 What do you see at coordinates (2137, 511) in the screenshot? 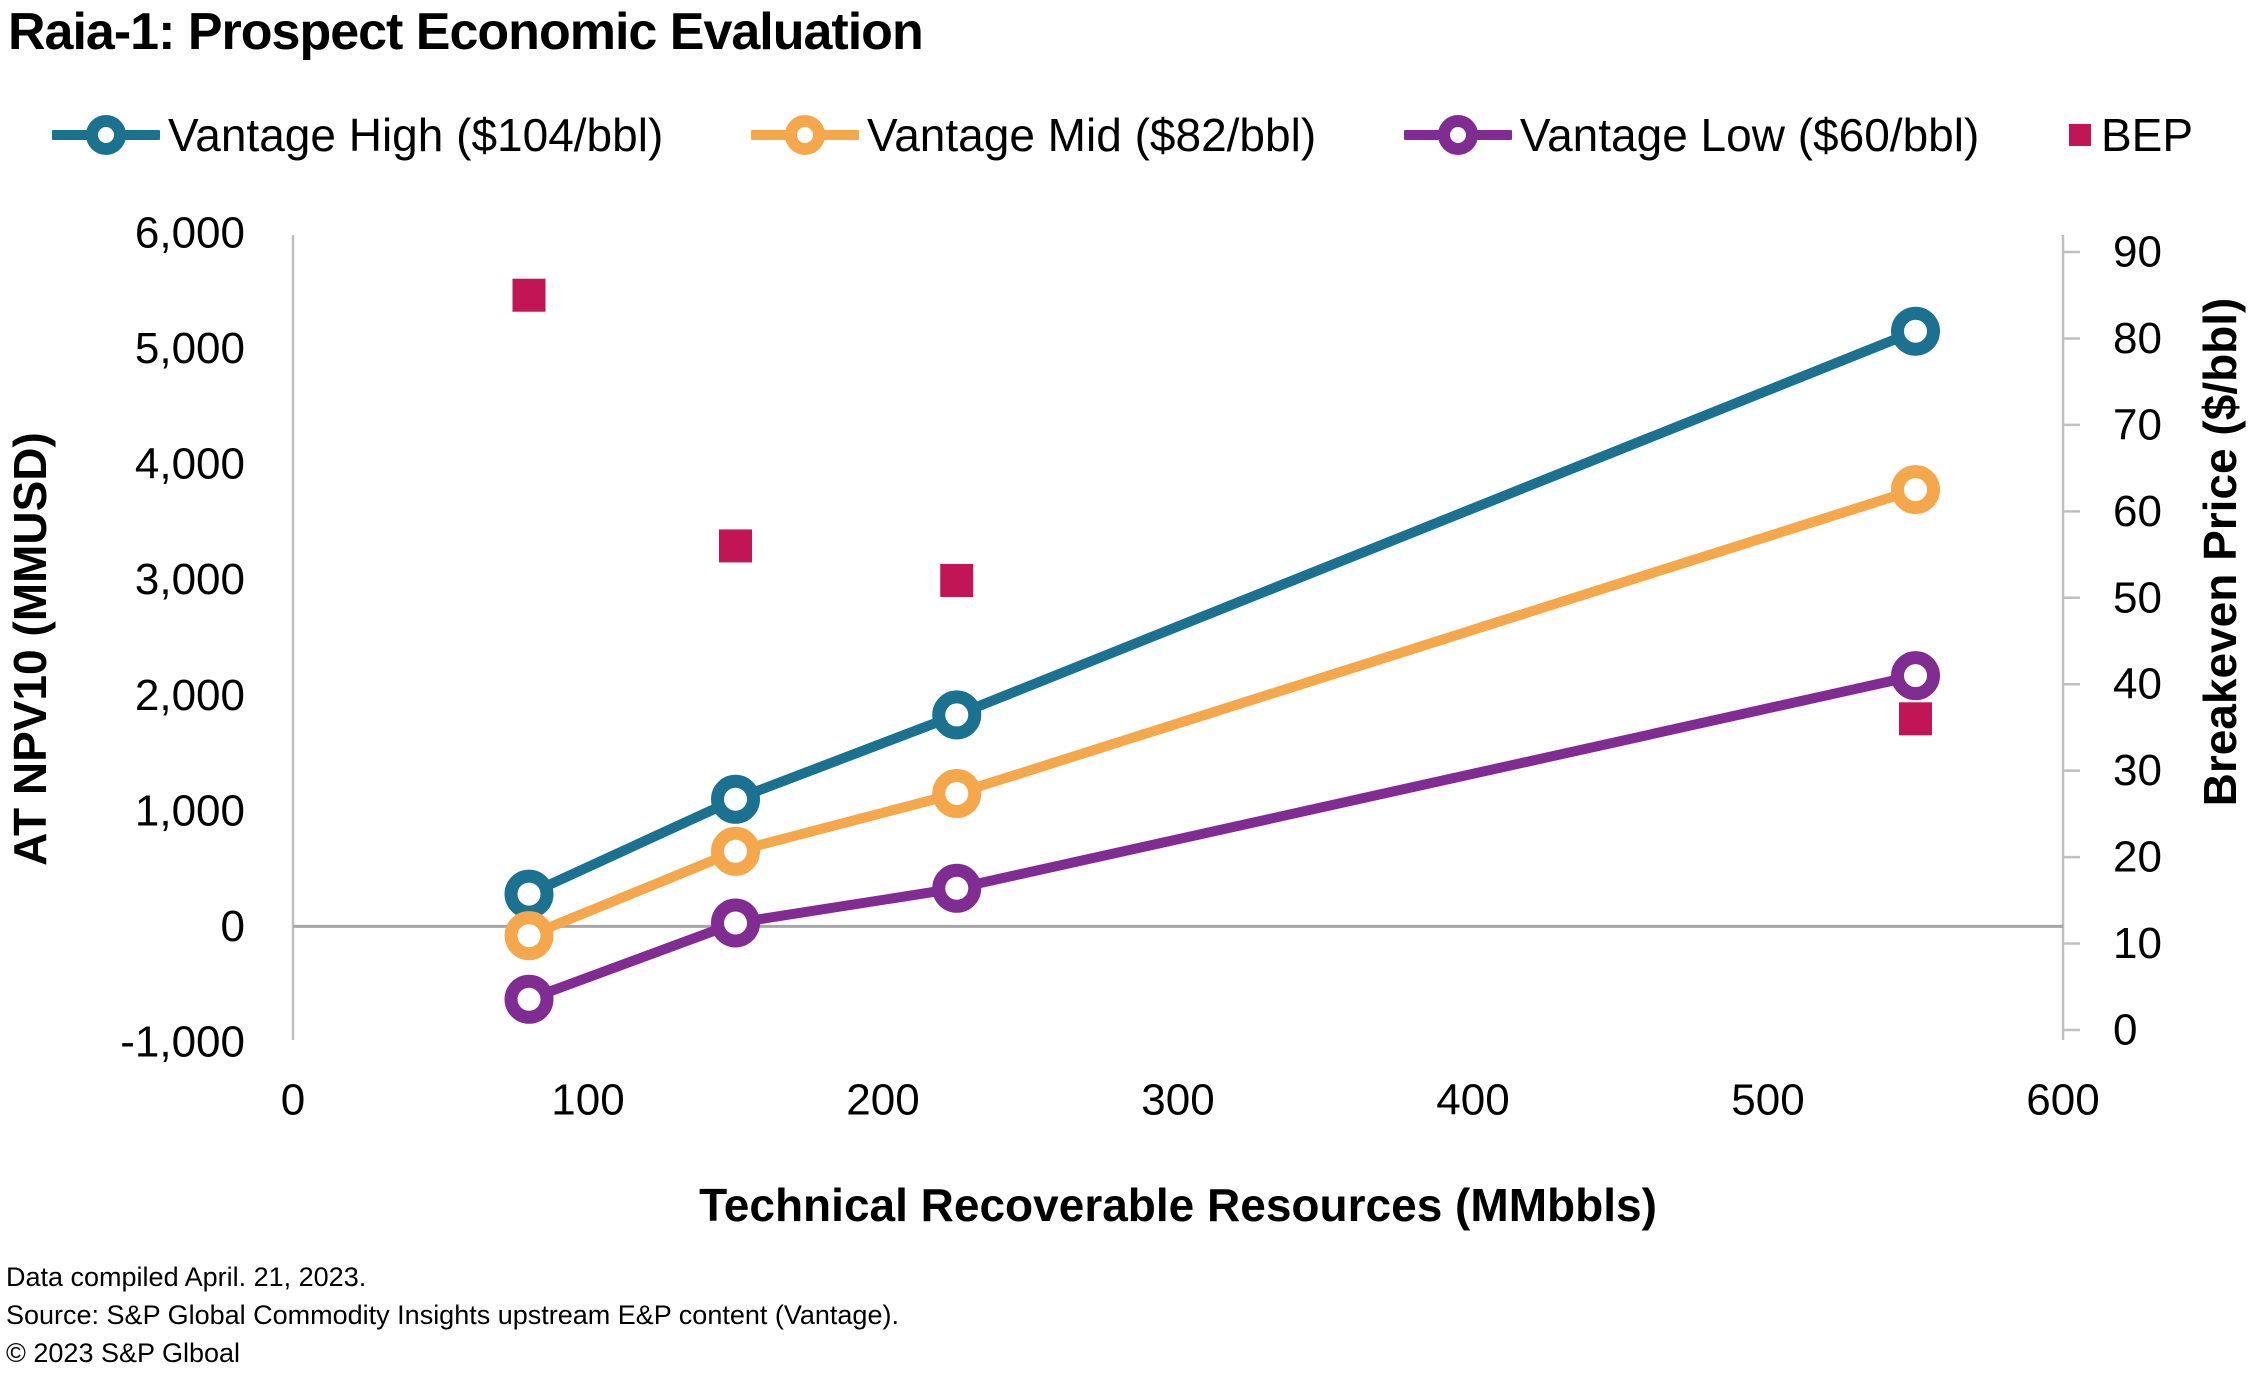
I see `y-axis-right-tick-label: 60` at bounding box center [2137, 511].